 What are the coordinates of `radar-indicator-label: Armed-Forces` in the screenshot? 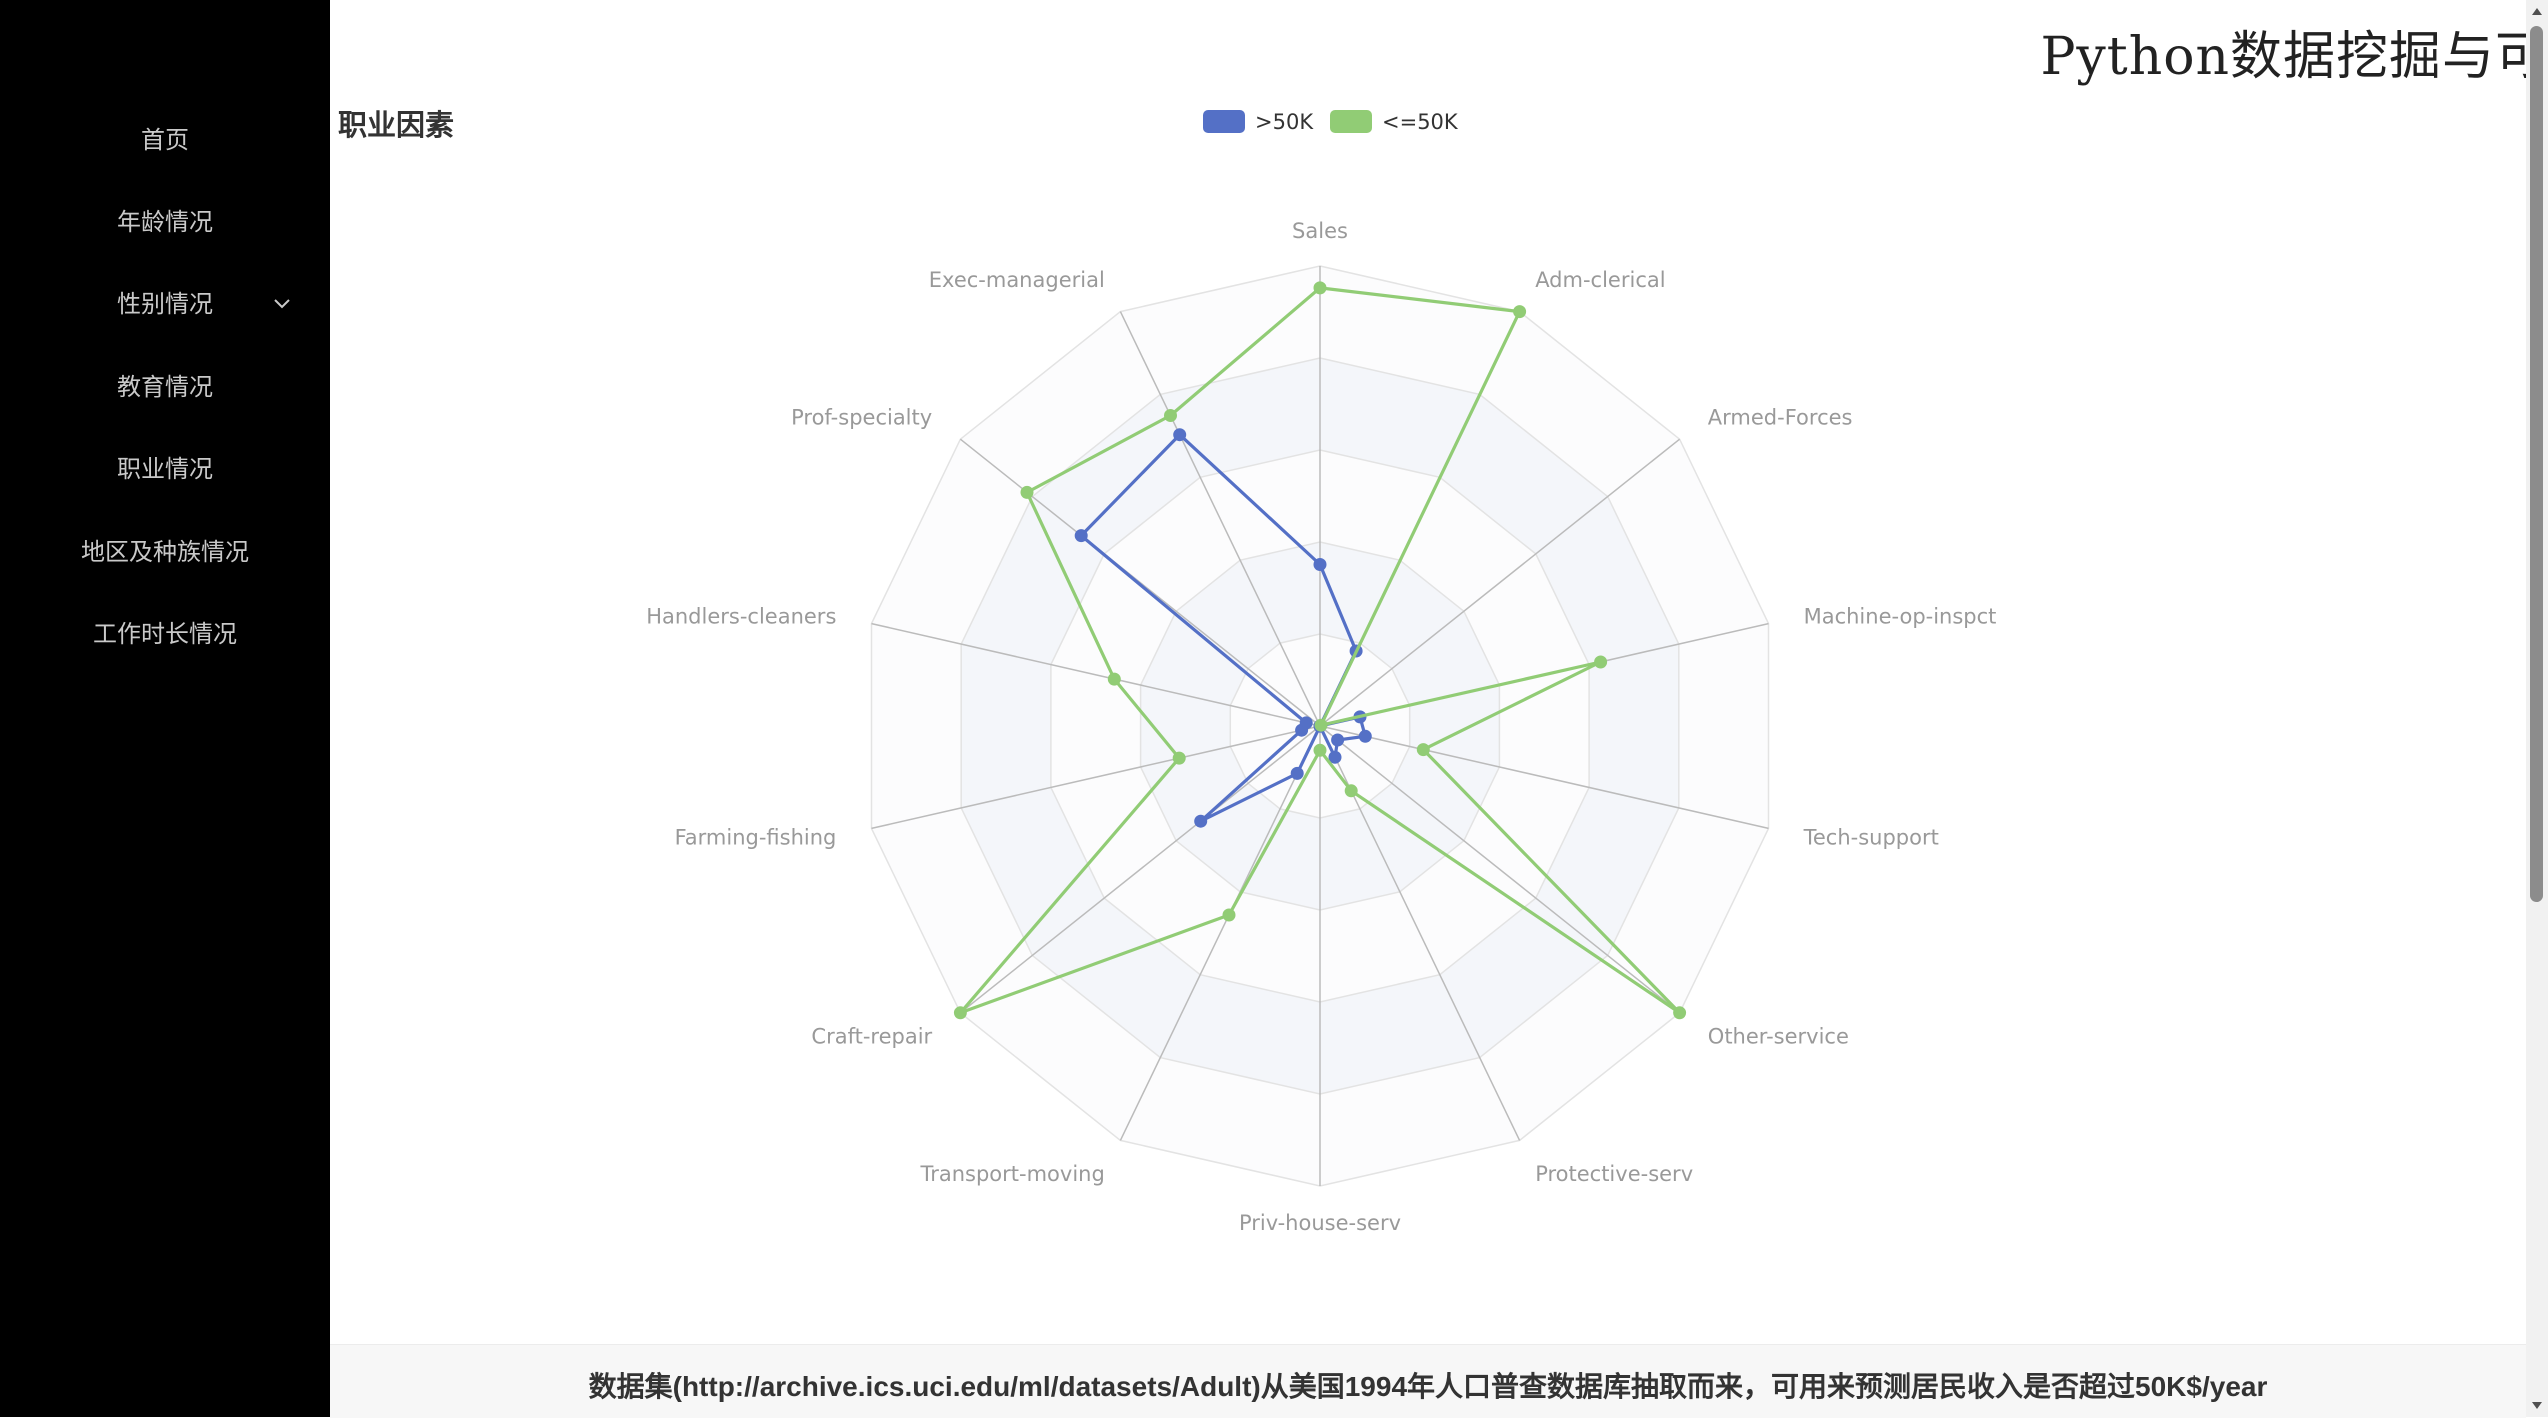 It's located at (1780, 418).